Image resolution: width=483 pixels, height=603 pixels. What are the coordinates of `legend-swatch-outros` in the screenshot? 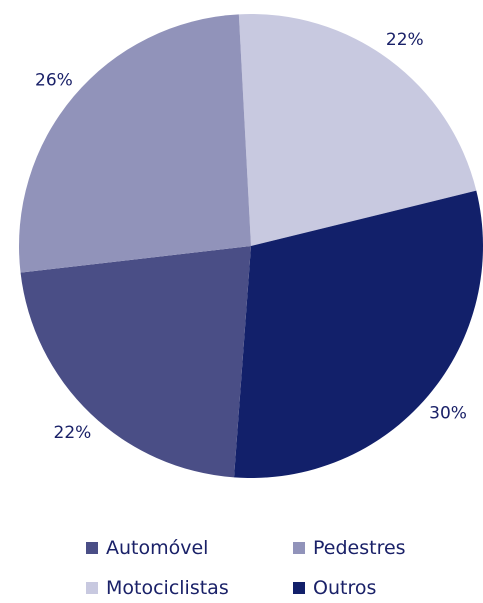 It's located at (299, 588).